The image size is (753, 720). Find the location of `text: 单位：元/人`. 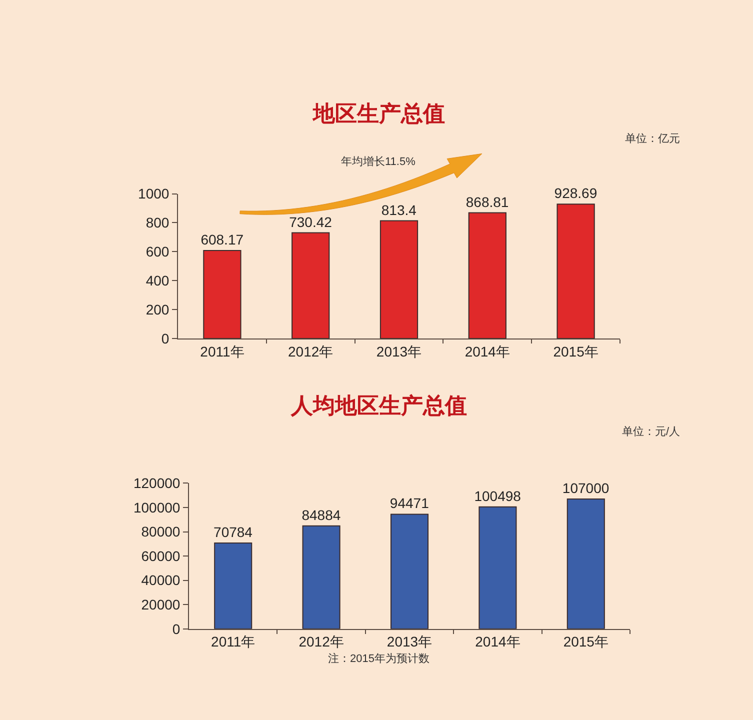

text: 单位：元/人 is located at coordinates (651, 431).